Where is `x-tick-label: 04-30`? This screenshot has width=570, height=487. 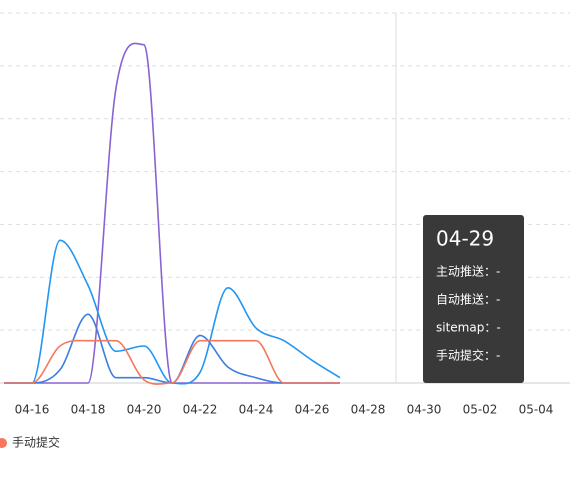
x-tick-label: 04-30 is located at coordinates (424, 410).